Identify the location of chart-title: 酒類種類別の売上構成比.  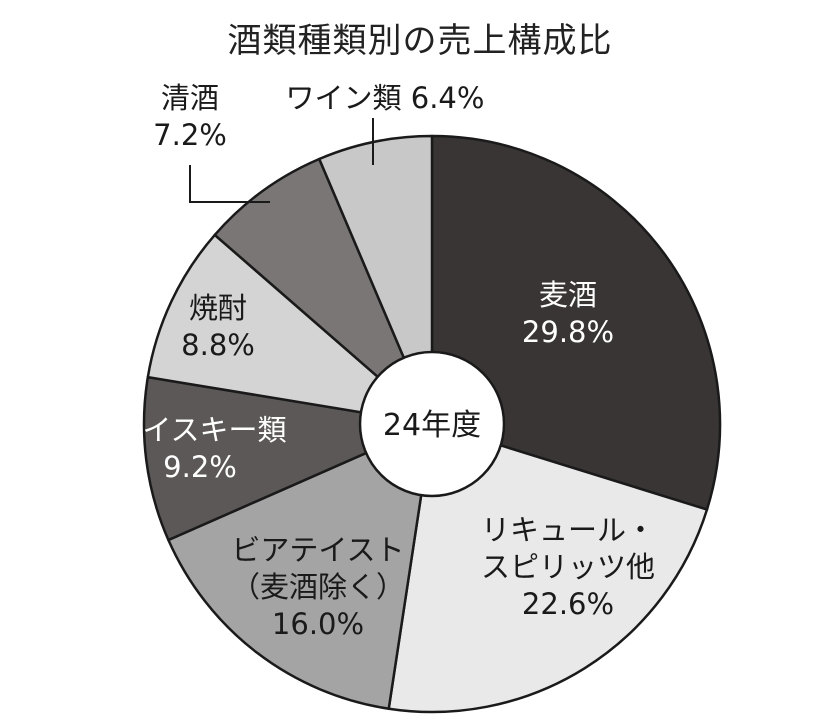
(420, 41).